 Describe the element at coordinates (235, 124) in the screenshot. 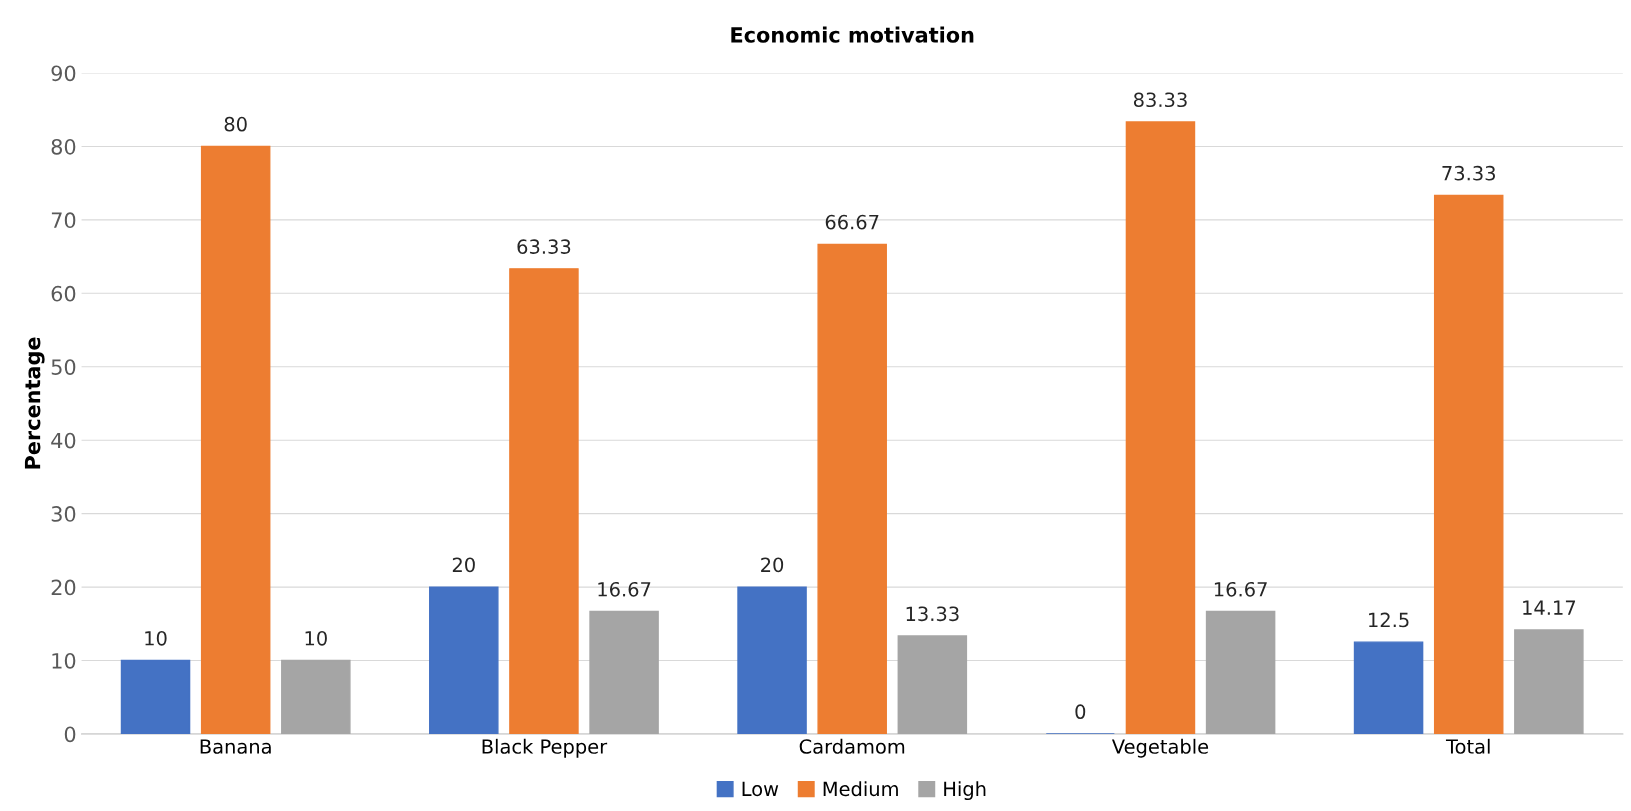

I see `data-label: 80` at that location.